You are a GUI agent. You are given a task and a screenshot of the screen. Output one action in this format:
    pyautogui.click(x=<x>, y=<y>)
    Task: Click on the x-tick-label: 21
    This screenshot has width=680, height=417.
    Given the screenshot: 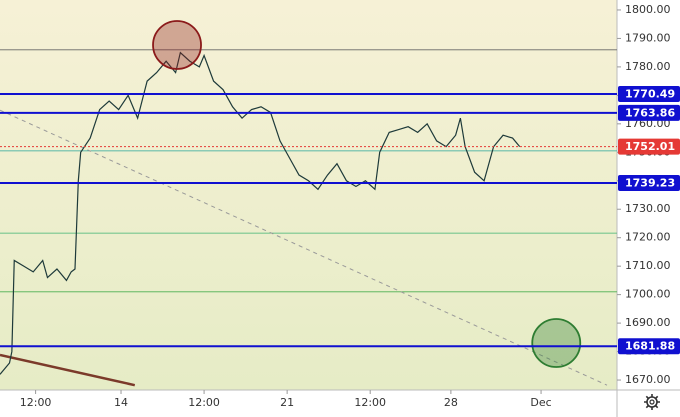 What is the action you would take?
    pyautogui.click(x=287, y=402)
    